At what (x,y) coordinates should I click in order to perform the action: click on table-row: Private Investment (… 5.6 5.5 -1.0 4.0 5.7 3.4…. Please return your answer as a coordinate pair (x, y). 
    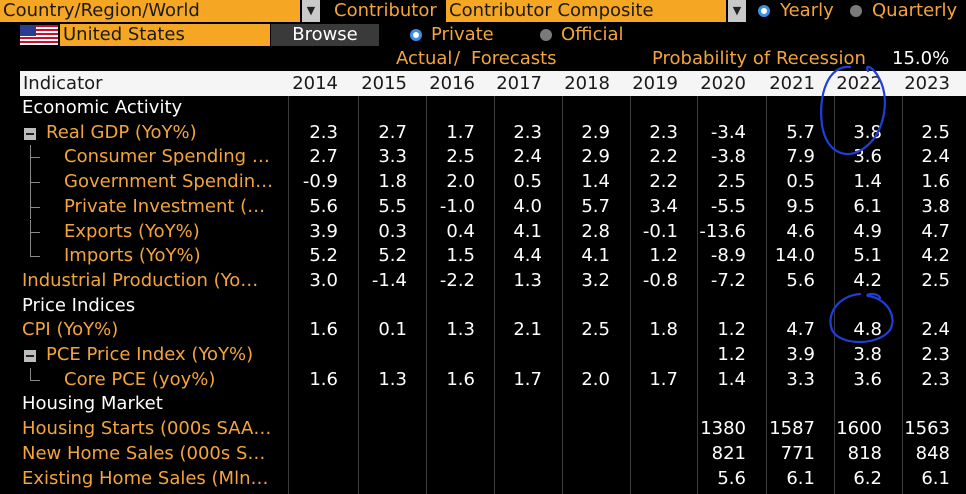
    Looking at the image, I should click on (493, 207).